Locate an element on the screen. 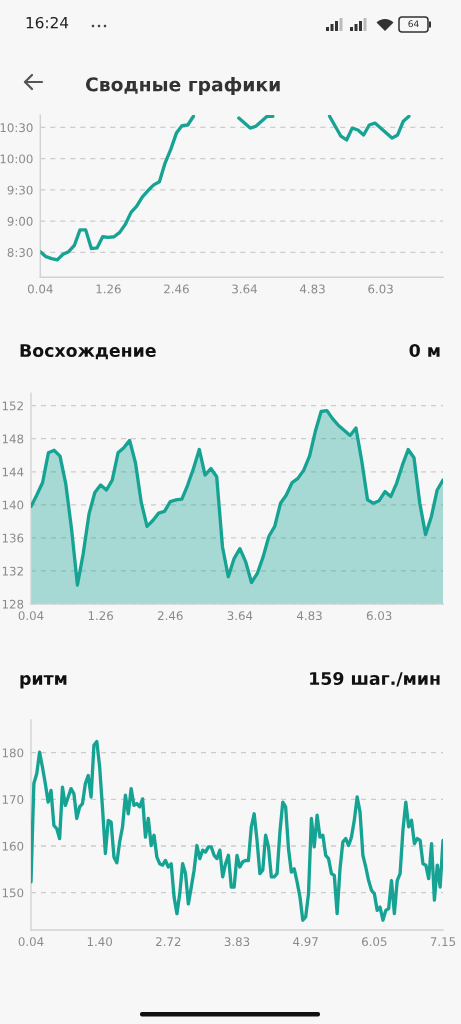  chart-title: Сводные графики is located at coordinates (182, 86).